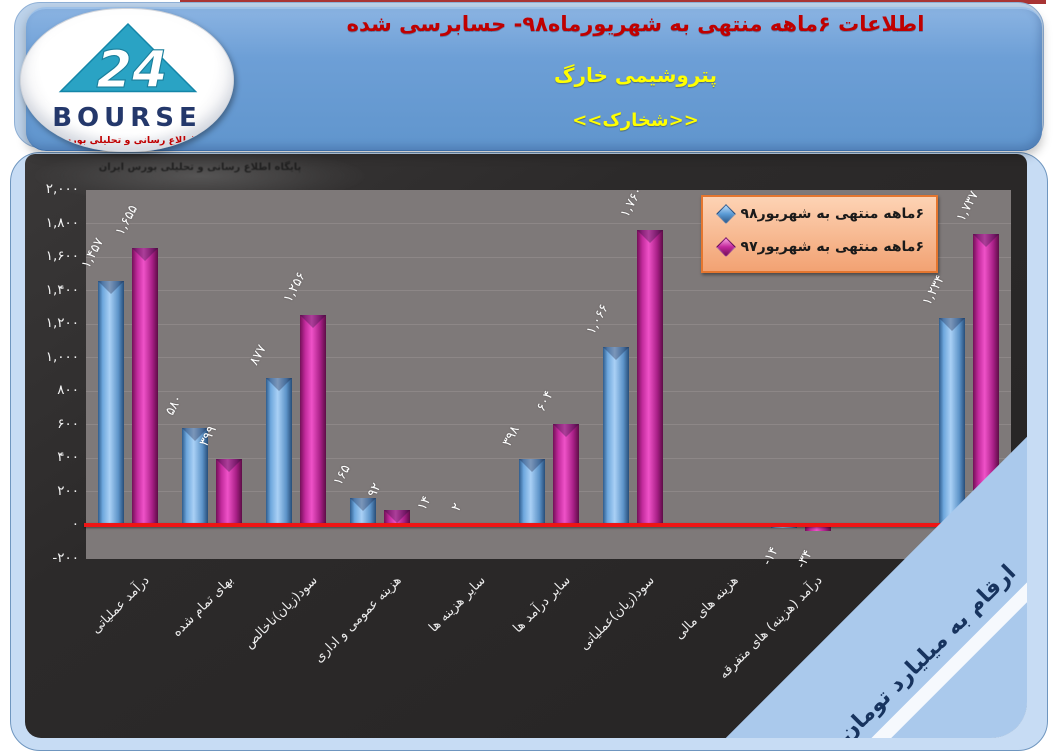 Image resolution: width=1055 pixels, height=751 pixels. What do you see at coordinates (229, 492) in the screenshot?
I see `bar-series2-cat2` at bounding box center [229, 492].